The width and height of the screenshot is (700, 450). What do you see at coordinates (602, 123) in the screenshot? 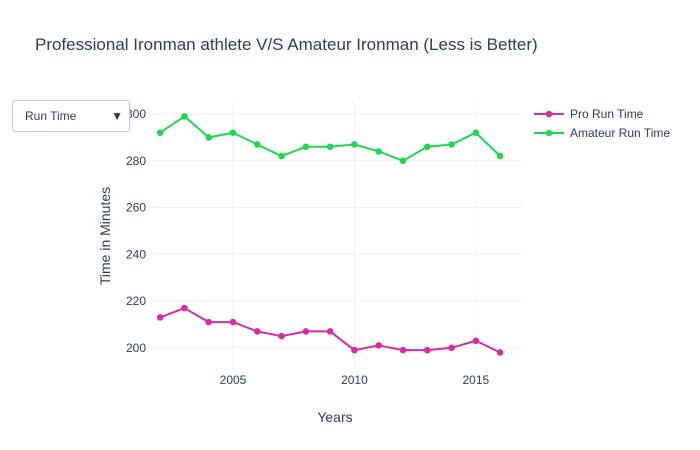
I see `legend: Pro Run Time Amateur Run Time` at bounding box center [602, 123].